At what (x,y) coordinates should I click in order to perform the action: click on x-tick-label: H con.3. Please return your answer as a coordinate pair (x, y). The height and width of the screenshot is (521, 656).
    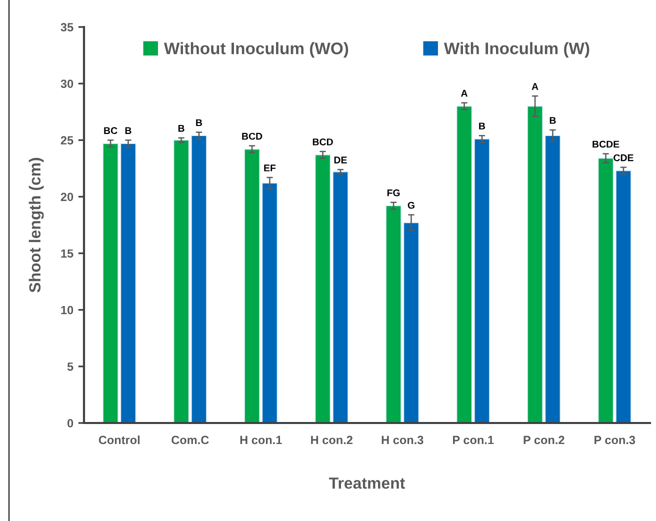
    Looking at the image, I should click on (403, 440).